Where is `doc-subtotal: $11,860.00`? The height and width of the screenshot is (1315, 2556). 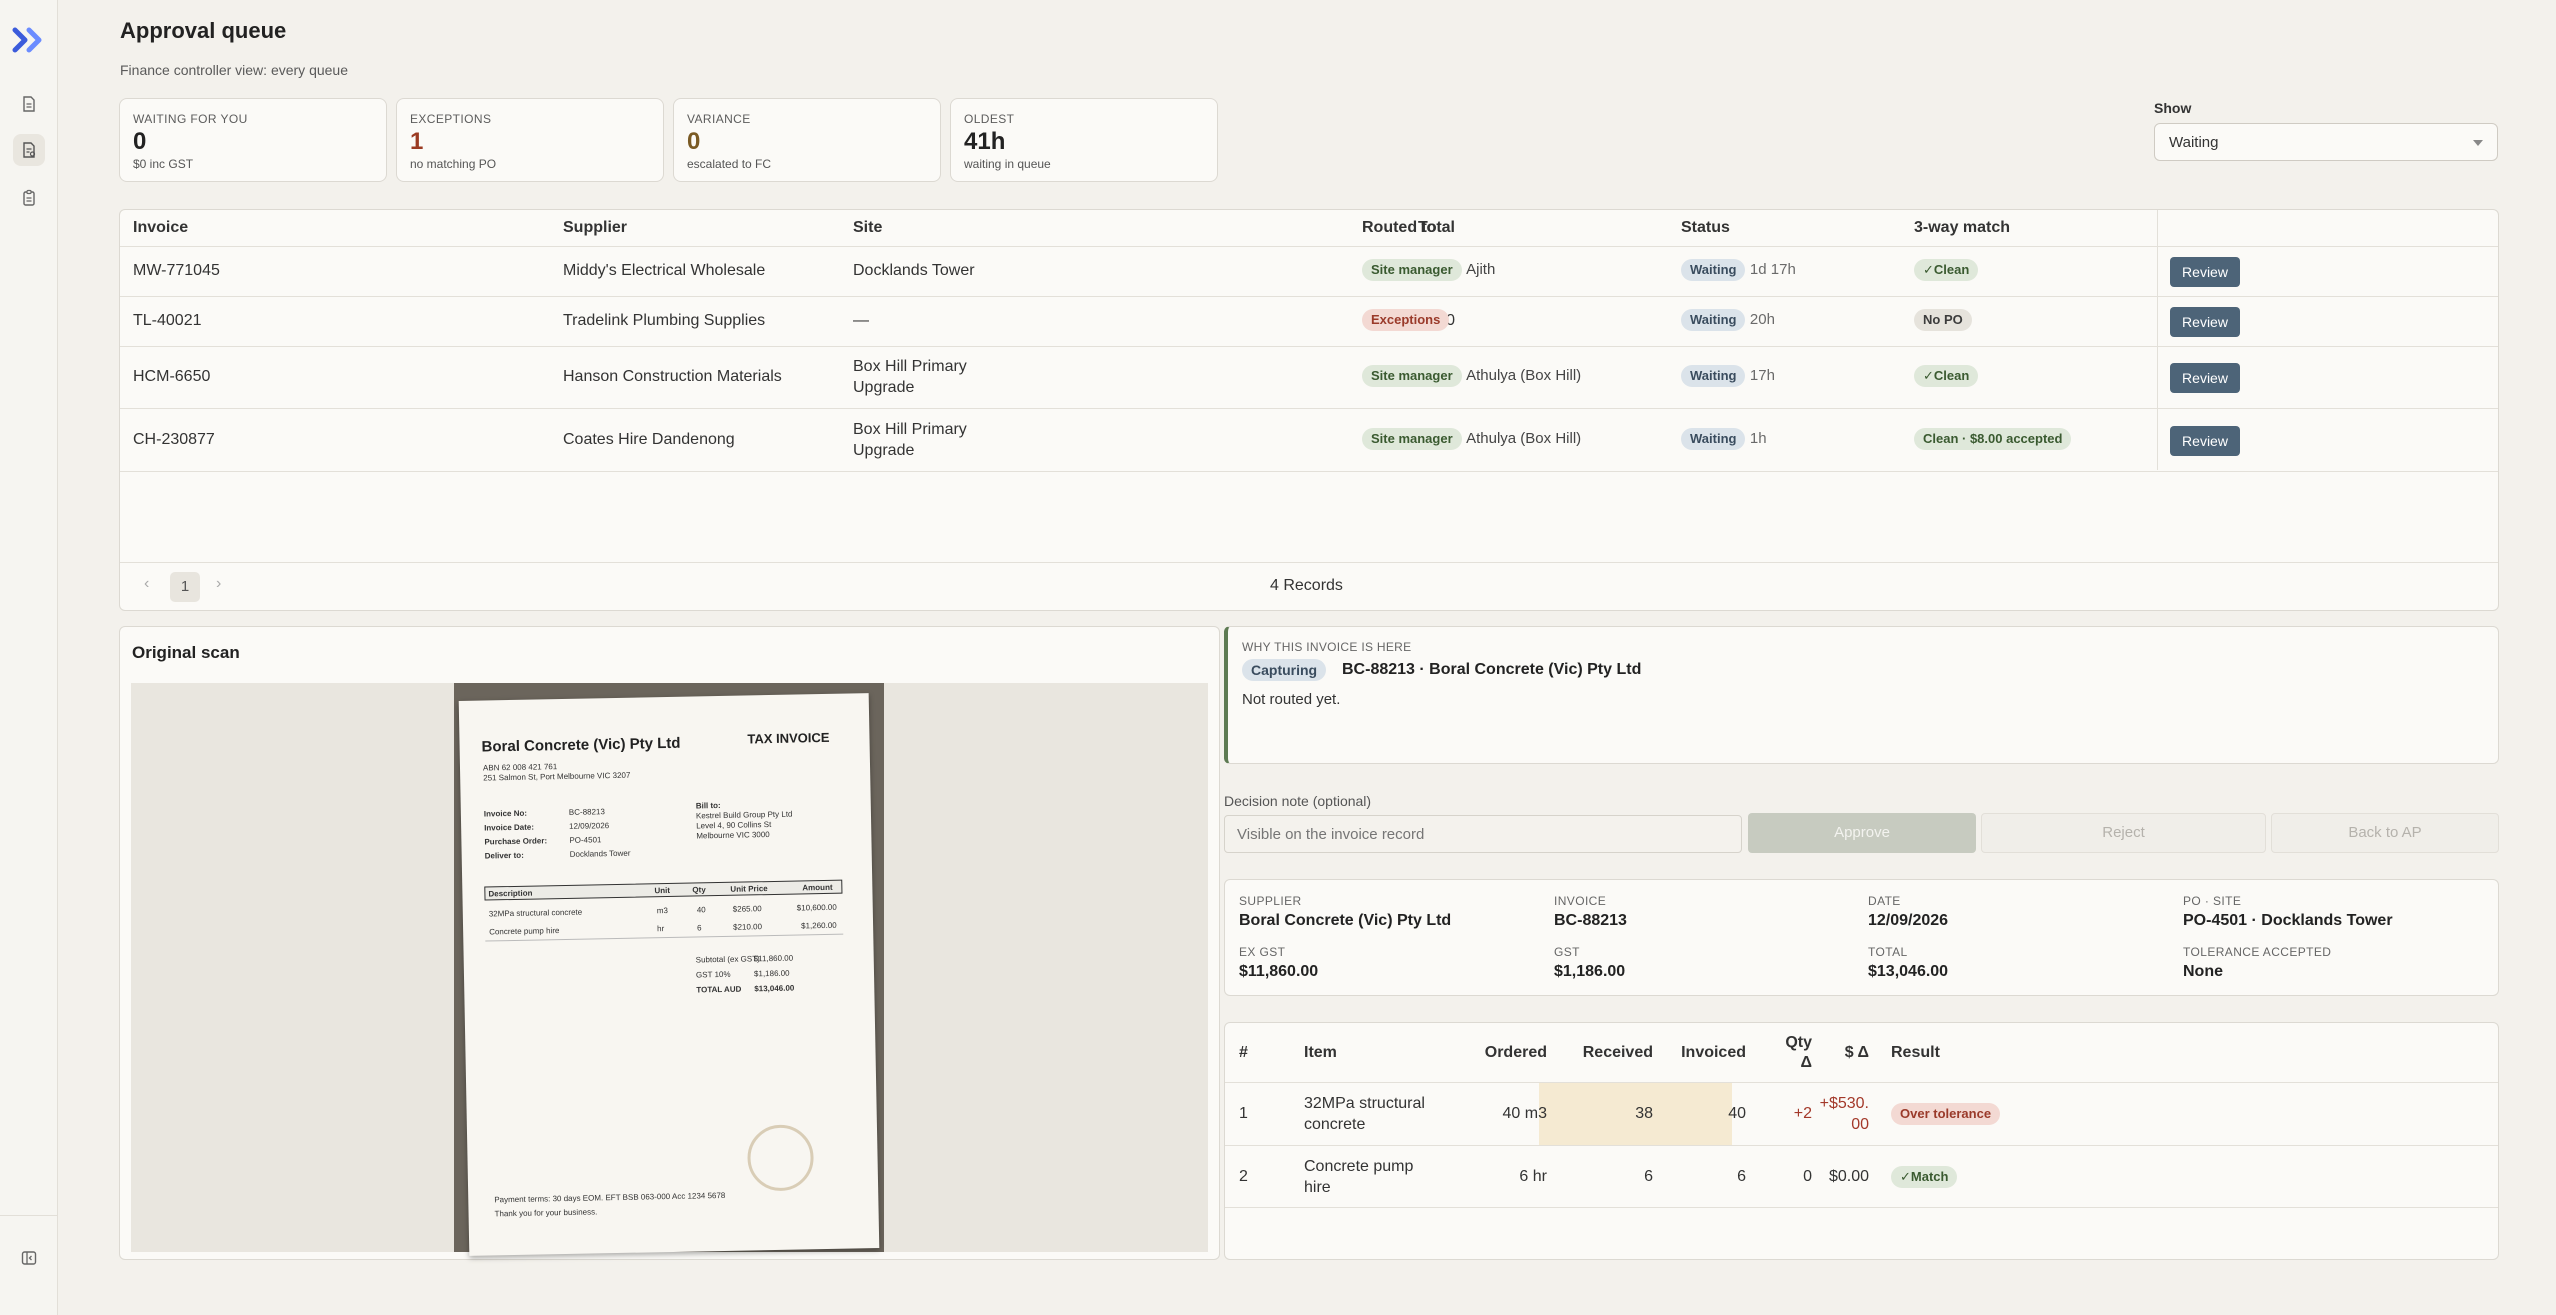
doc-subtotal: $11,860.00 is located at coordinates (773, 958).